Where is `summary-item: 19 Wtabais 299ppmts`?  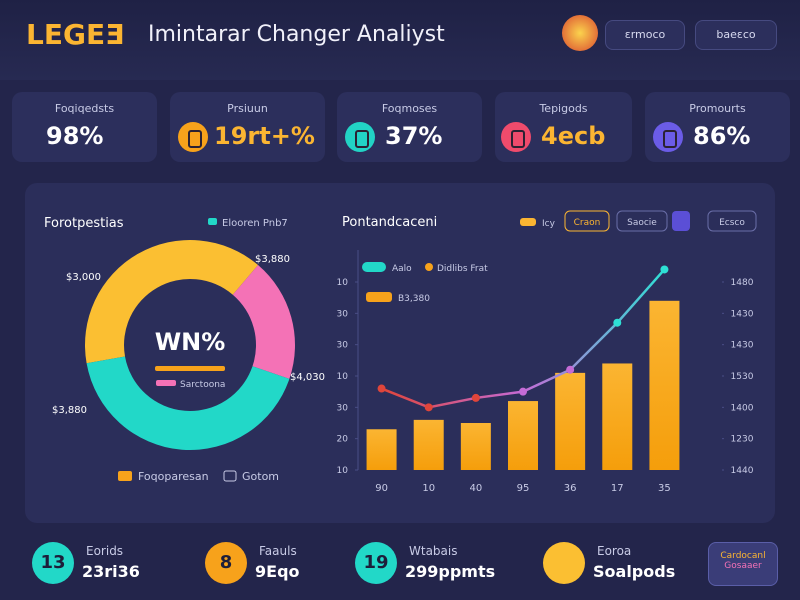 summary-item: 19 Wtabais 299ppmts is located at coordinates (440, 564).